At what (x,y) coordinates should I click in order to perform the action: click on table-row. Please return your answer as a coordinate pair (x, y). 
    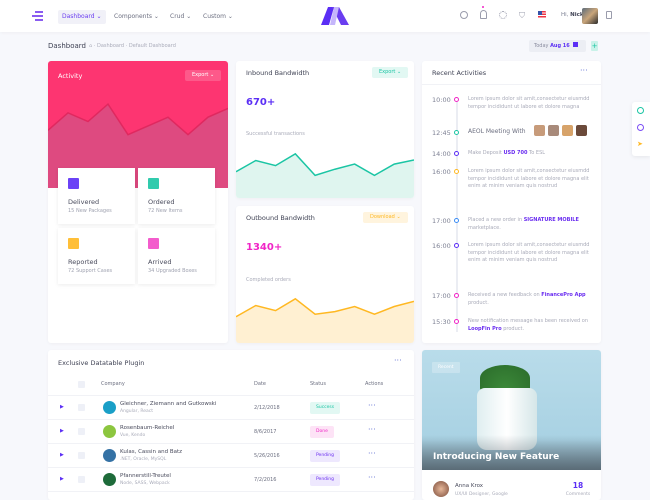
    Looking at the image, I should click on (231, 495).